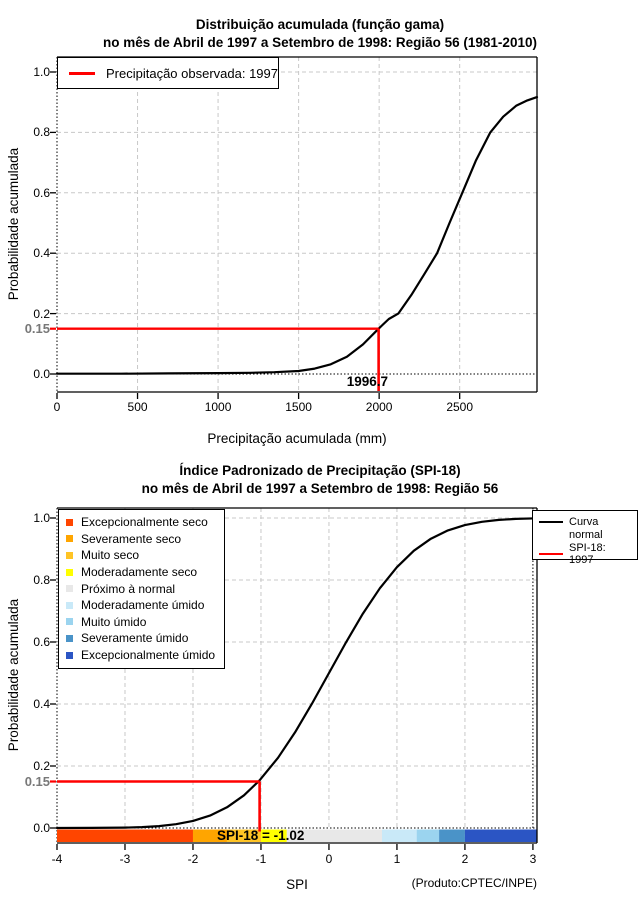 The image size is (640, 900). What do you see at coordinates (586, 535) in the screenshot?
I see `curve-legend-label-line2: normal` at bounding box center [586, 535].